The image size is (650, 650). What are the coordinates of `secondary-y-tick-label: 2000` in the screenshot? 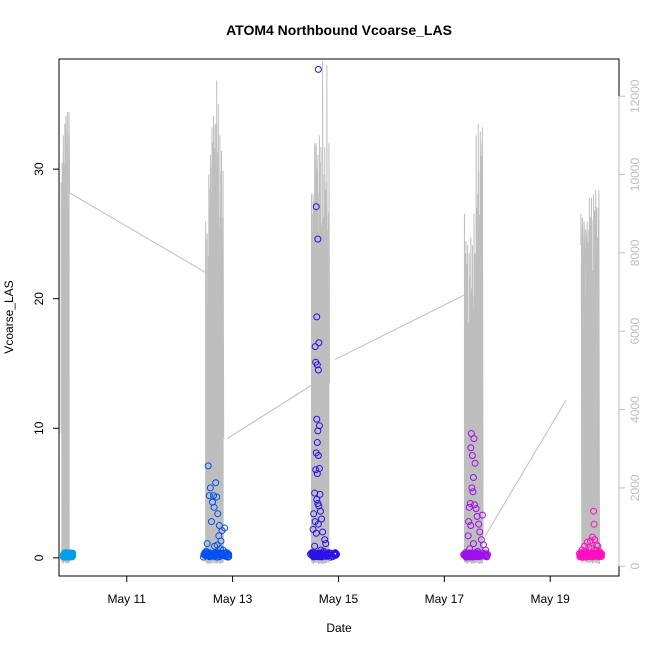 It's located at (635, 487).